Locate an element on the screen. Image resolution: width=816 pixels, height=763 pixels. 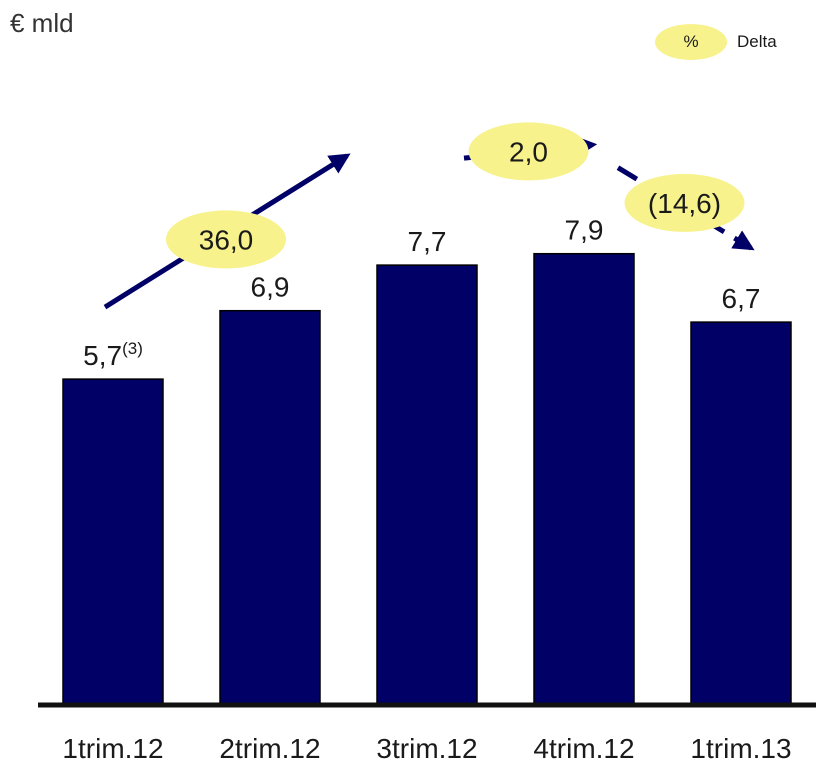
value-label: 6,7 is located at coordinates (741, 298).